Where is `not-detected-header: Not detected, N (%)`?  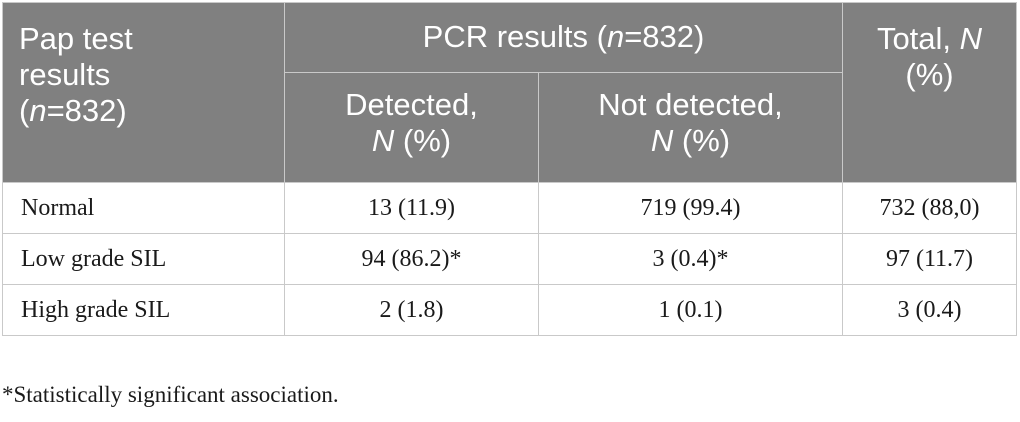
not-detected-header: Not detected, N (%) is located at coordinates (690, 127).